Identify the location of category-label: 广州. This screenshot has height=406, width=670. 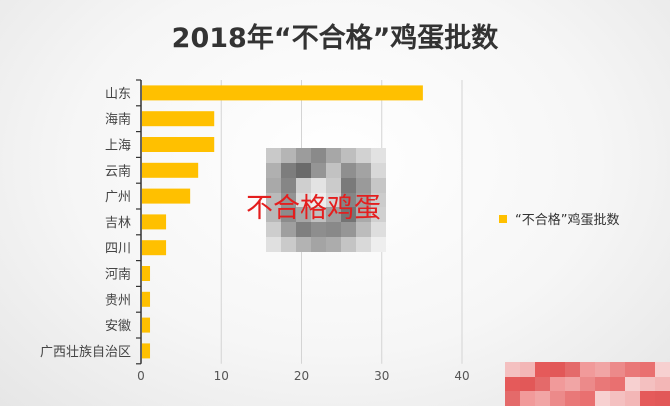
(118, 197).